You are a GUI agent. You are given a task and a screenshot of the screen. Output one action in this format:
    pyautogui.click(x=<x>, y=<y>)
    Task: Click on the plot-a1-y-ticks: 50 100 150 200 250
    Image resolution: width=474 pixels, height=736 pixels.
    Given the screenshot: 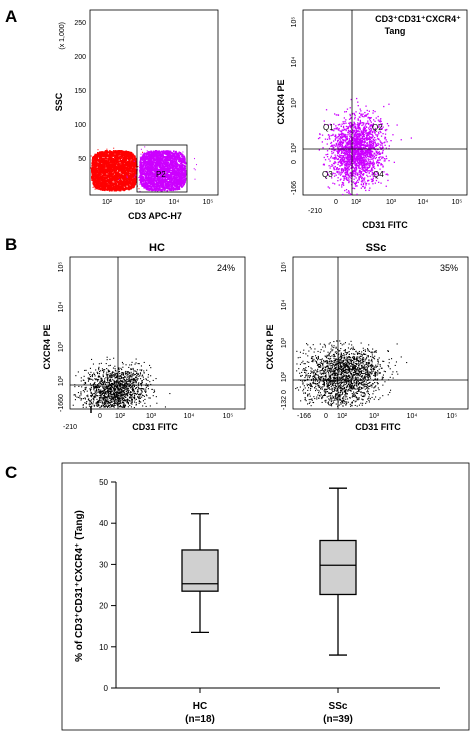 What is the action you would take?
    pyautogui.click(x=80, y=91)
    